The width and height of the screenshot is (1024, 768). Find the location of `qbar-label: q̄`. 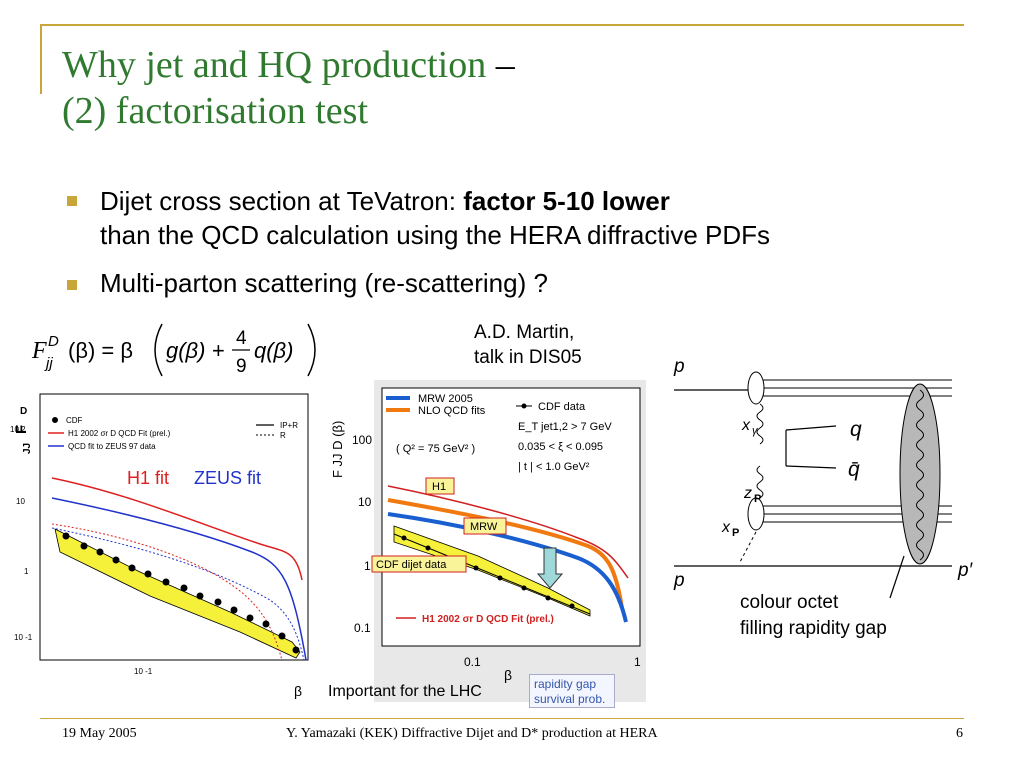

qbar-label: q̄ is located at coordinates (854, 469).